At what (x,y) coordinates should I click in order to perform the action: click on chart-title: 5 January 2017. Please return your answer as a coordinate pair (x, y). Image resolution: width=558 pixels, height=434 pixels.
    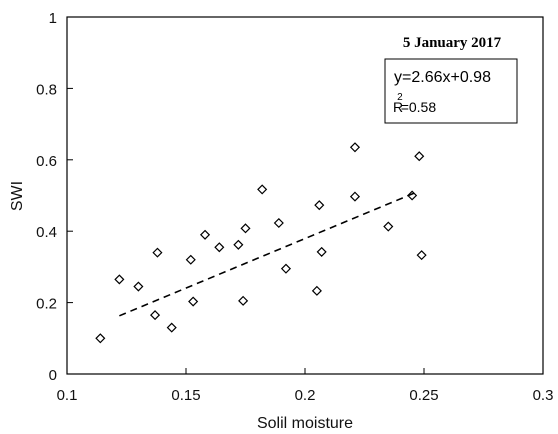
    Looking at the image, I should click on (452, 43).